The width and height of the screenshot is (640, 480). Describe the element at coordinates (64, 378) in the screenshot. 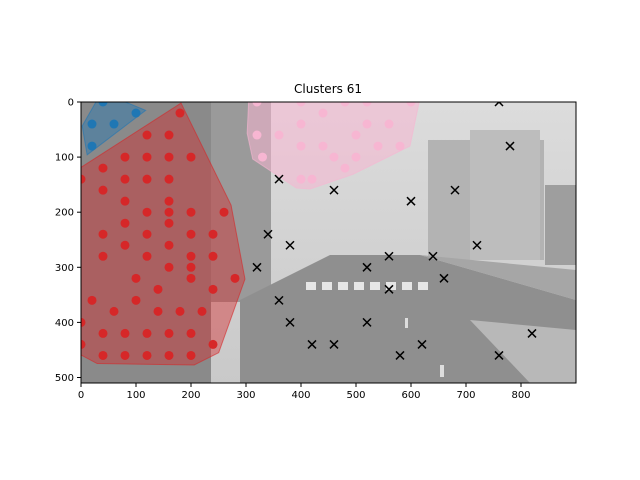

I see `y-tick-label: 500` at that location.